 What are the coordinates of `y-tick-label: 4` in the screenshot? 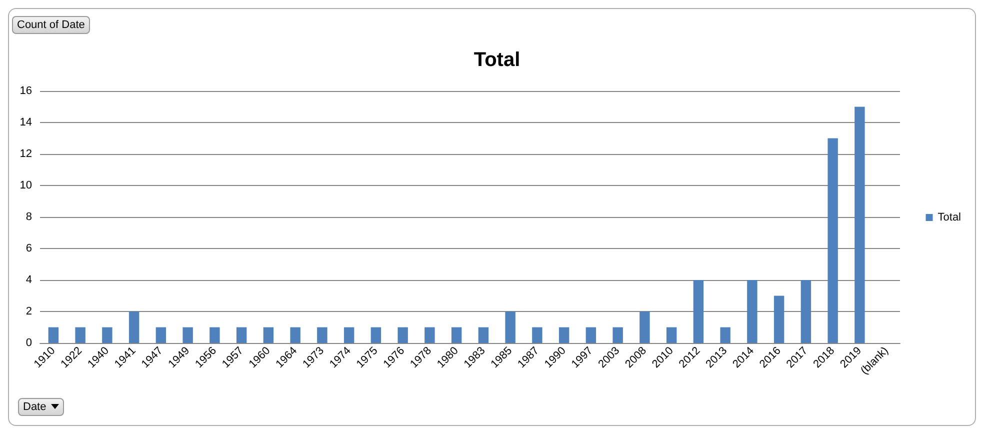 It's located at (29, 280).